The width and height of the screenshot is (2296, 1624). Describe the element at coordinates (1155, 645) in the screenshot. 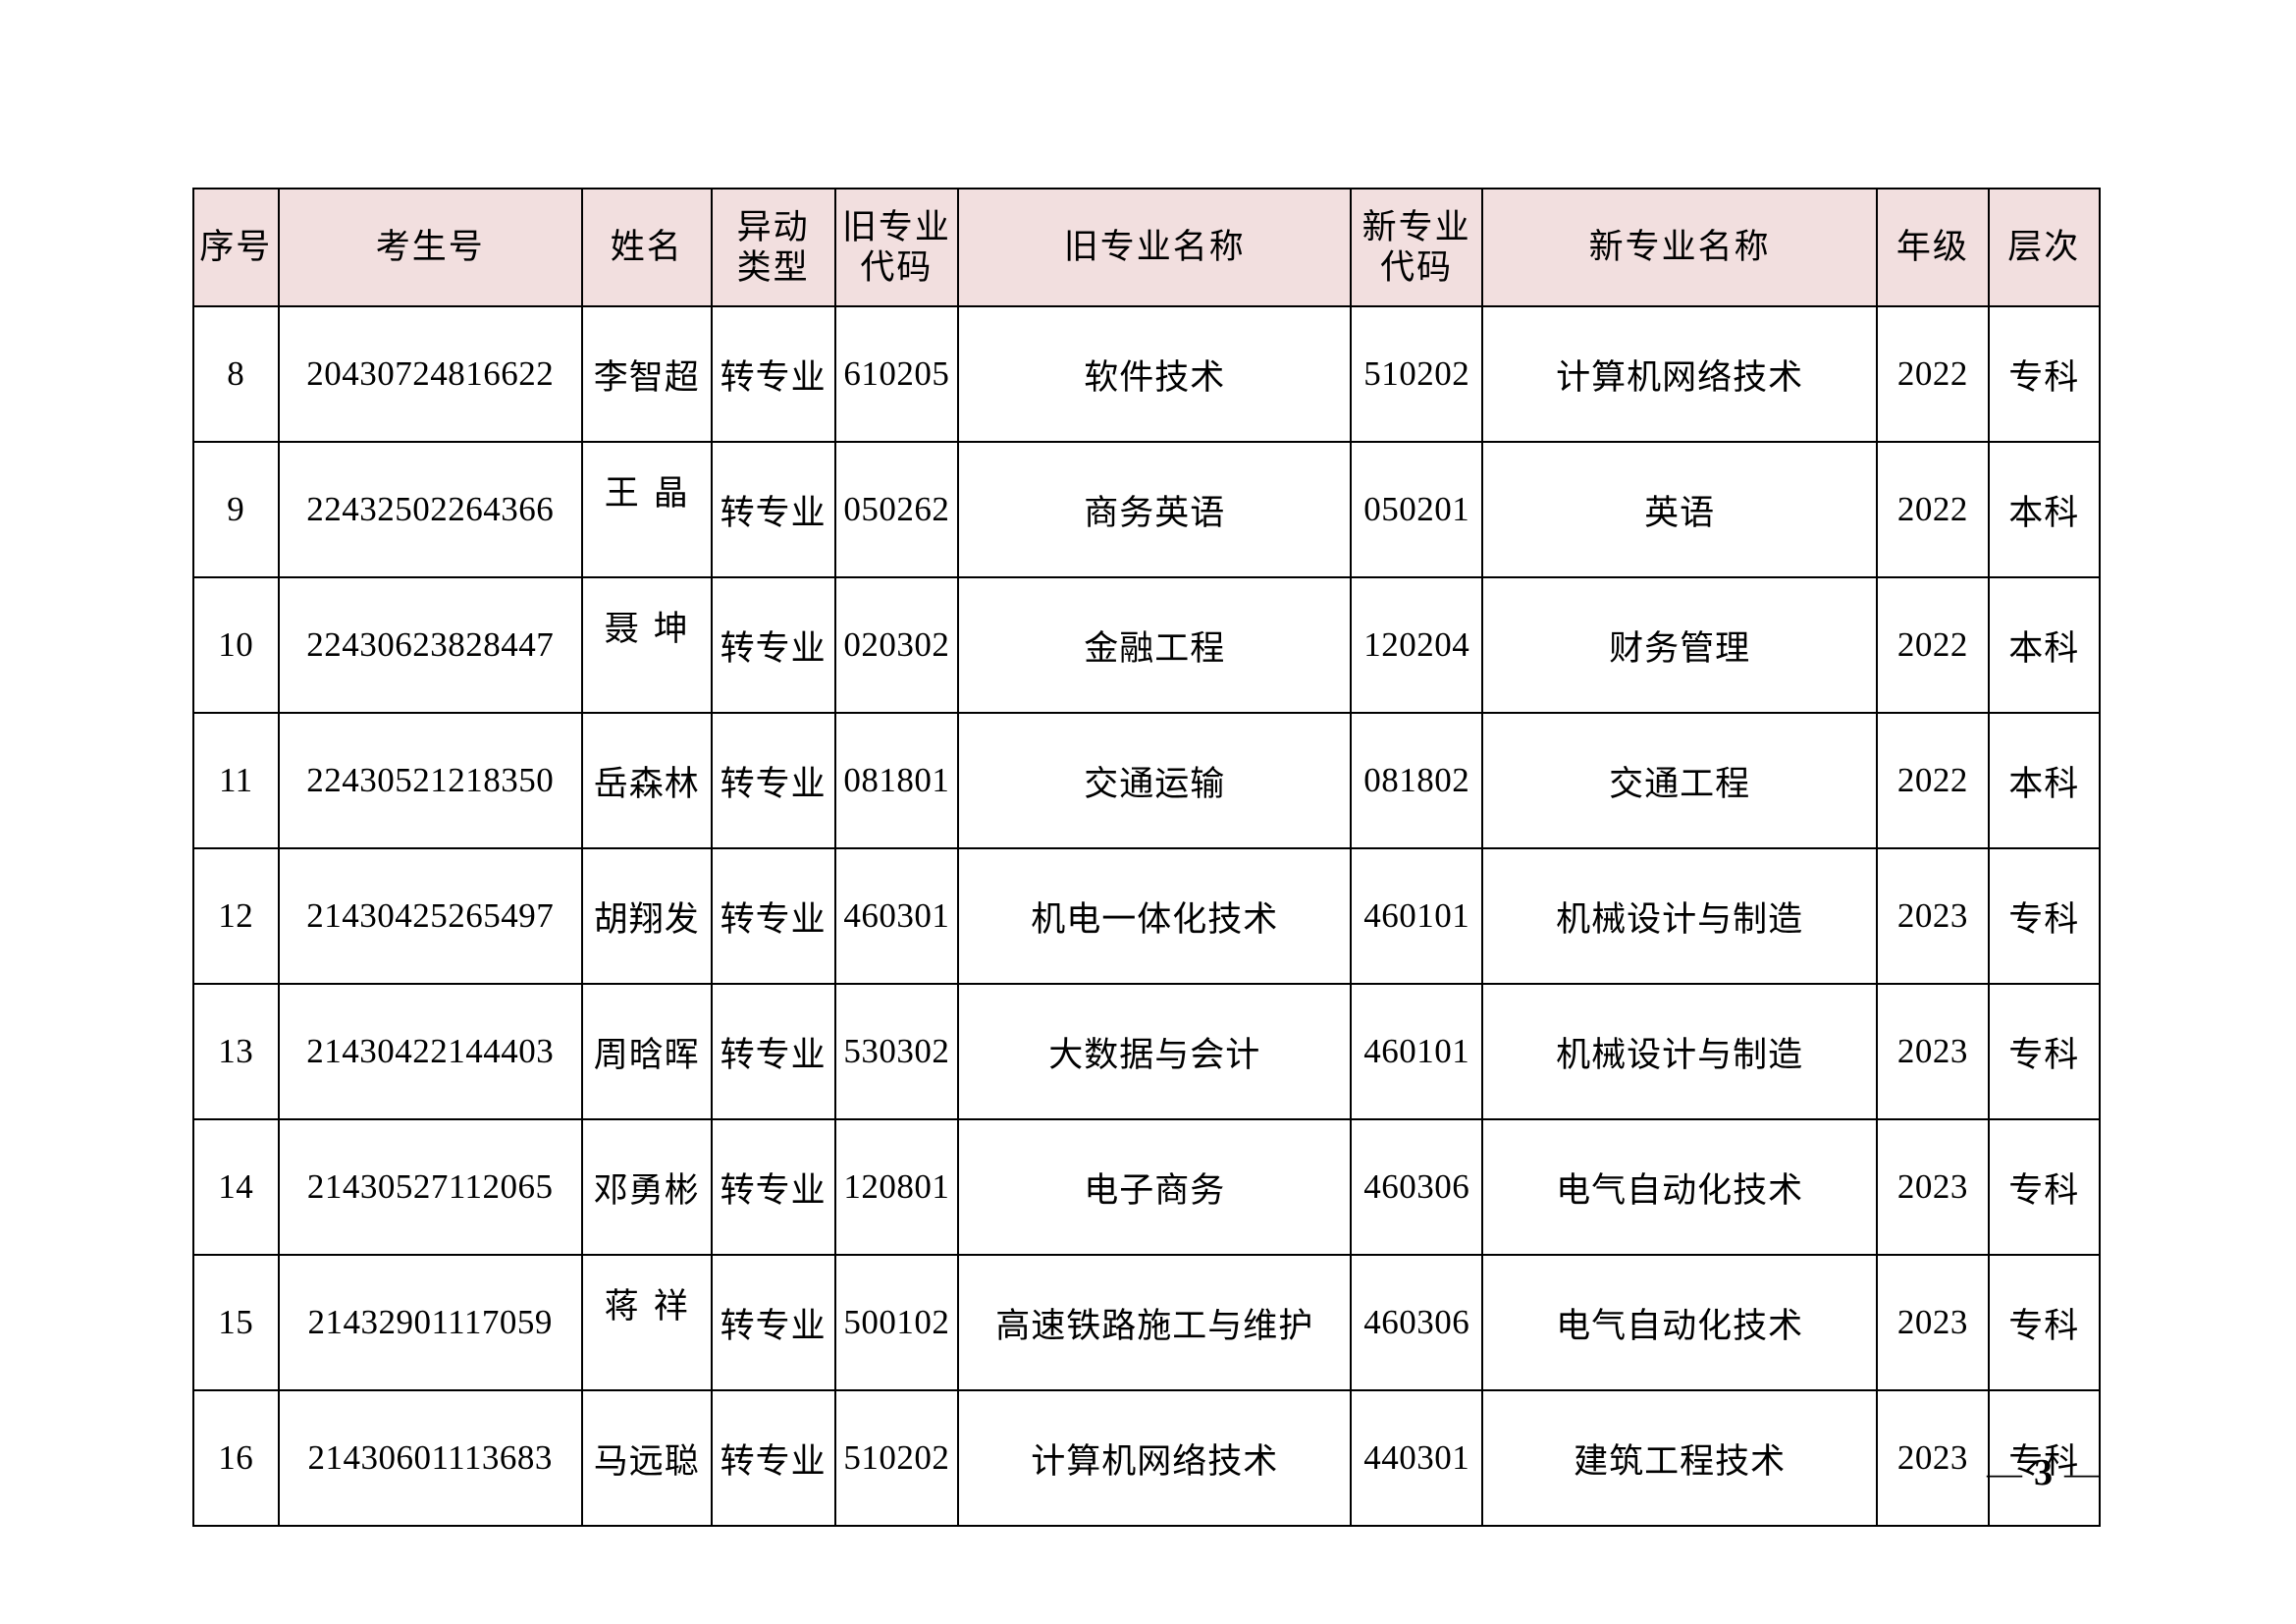

I see `cell-old-major: 金融工程` at that location.